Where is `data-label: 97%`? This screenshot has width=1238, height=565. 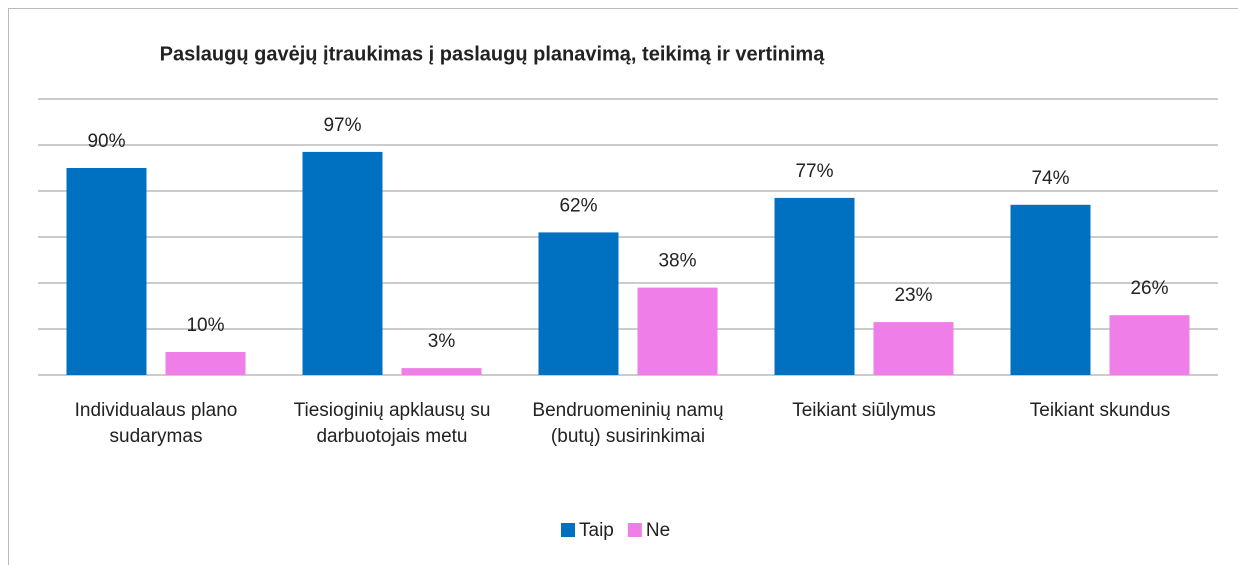 data-label: 97% is located at coordinates (342, 125).